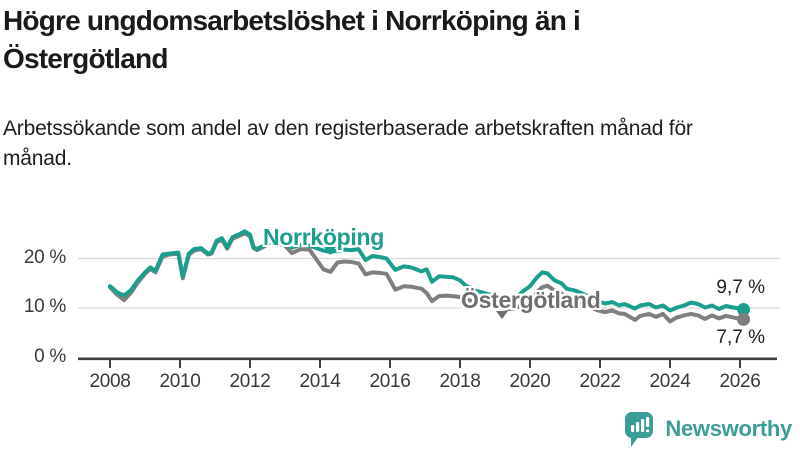  What do you see at coordinates (330, 251) in the screenshot?
I see `series-label-pointer-norrkoping-icon` at bounding box center [330, 251].